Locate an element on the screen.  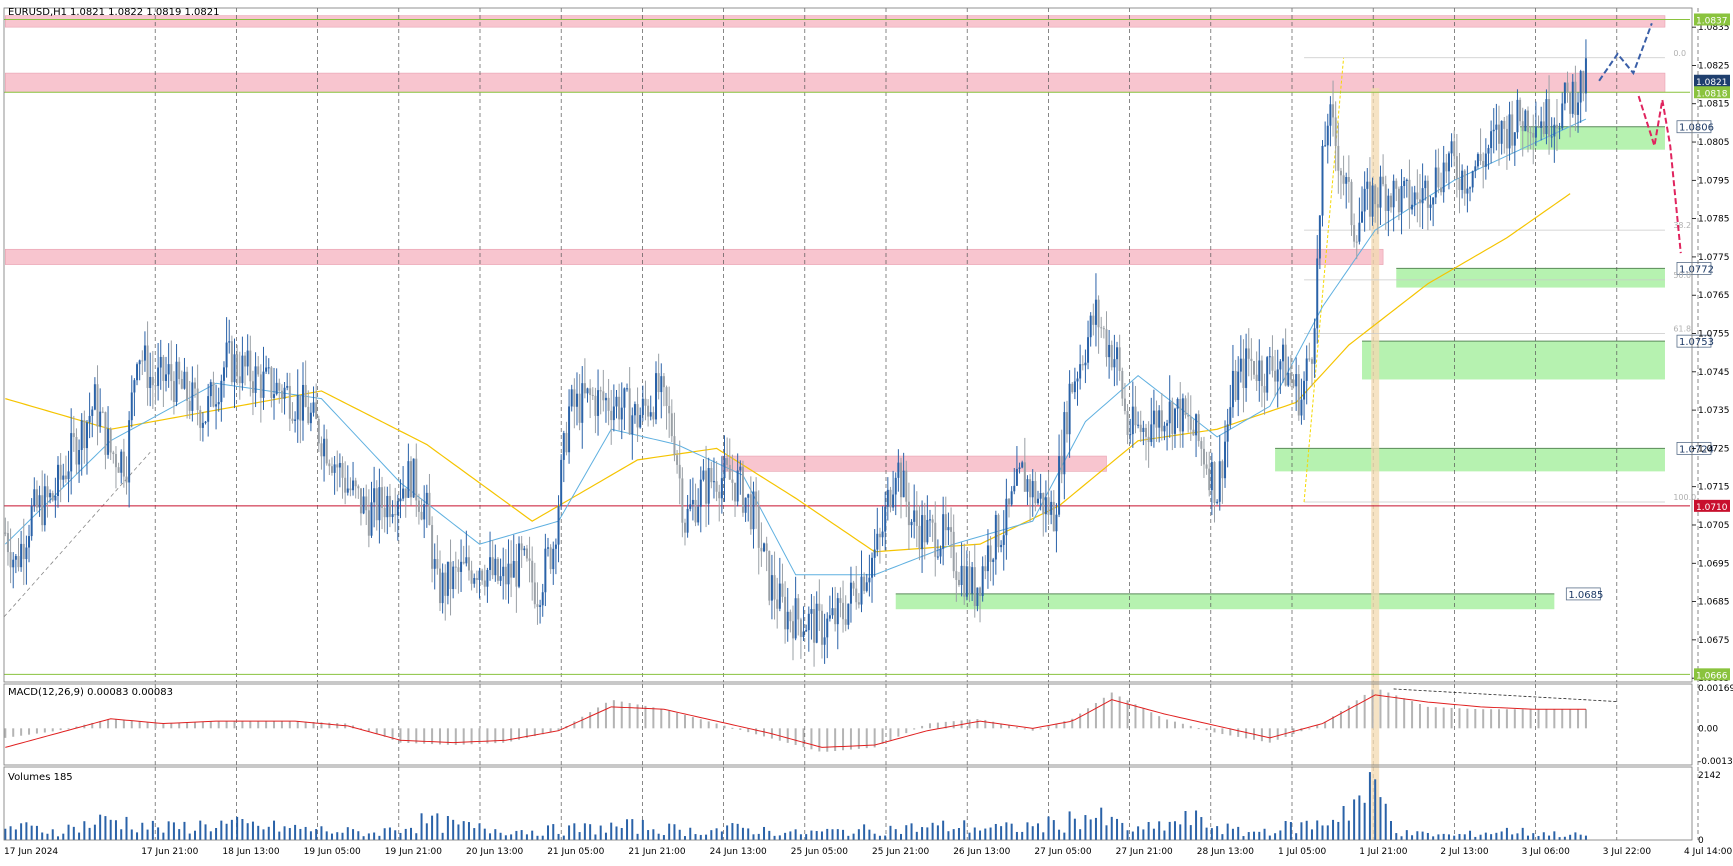
x-tick-label: 24 Jun 13:00 is located at coordinates (738, 852).